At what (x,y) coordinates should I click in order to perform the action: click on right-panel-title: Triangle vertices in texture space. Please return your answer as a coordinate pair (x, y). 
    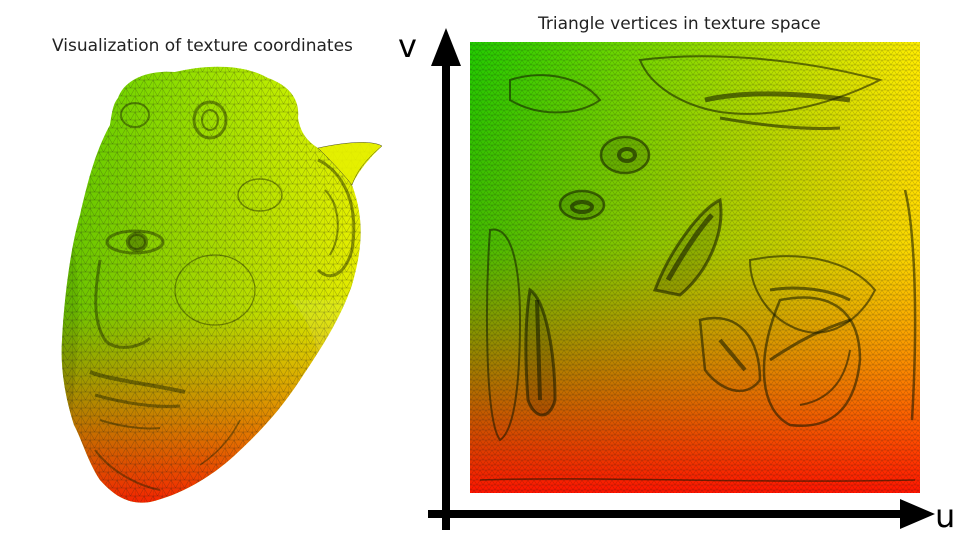
    Looking at the image, I should click on (679, 24).